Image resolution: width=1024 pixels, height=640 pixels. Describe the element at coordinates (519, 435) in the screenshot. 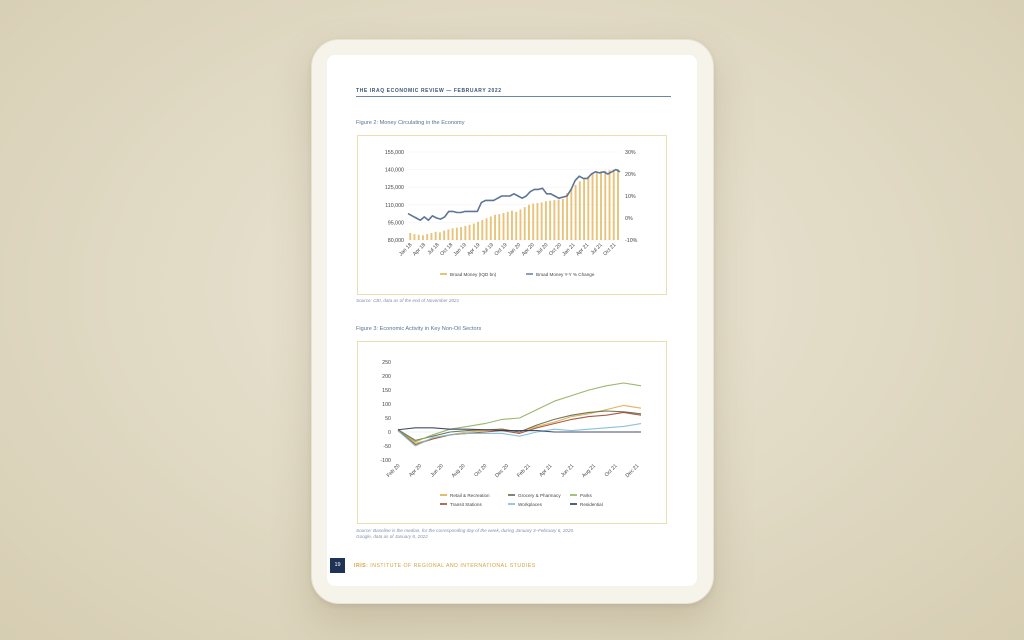

I see `fig3-line-workplaces` at that location.